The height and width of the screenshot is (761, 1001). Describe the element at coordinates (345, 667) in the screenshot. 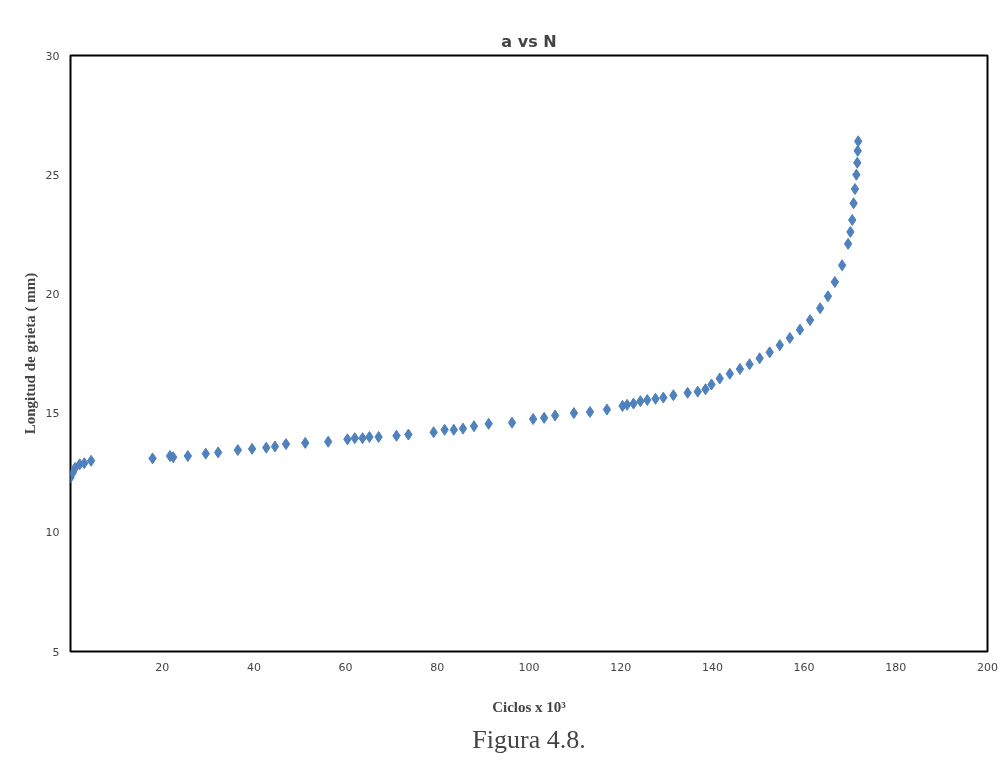

I see `x-tick-label: 60` at that location.